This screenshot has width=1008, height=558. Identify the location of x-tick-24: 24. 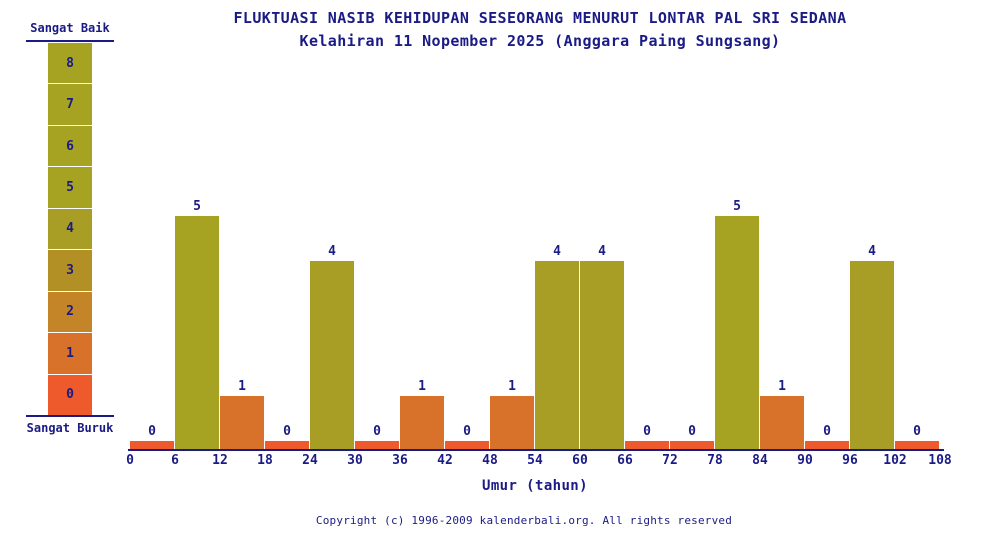
(310, 460).